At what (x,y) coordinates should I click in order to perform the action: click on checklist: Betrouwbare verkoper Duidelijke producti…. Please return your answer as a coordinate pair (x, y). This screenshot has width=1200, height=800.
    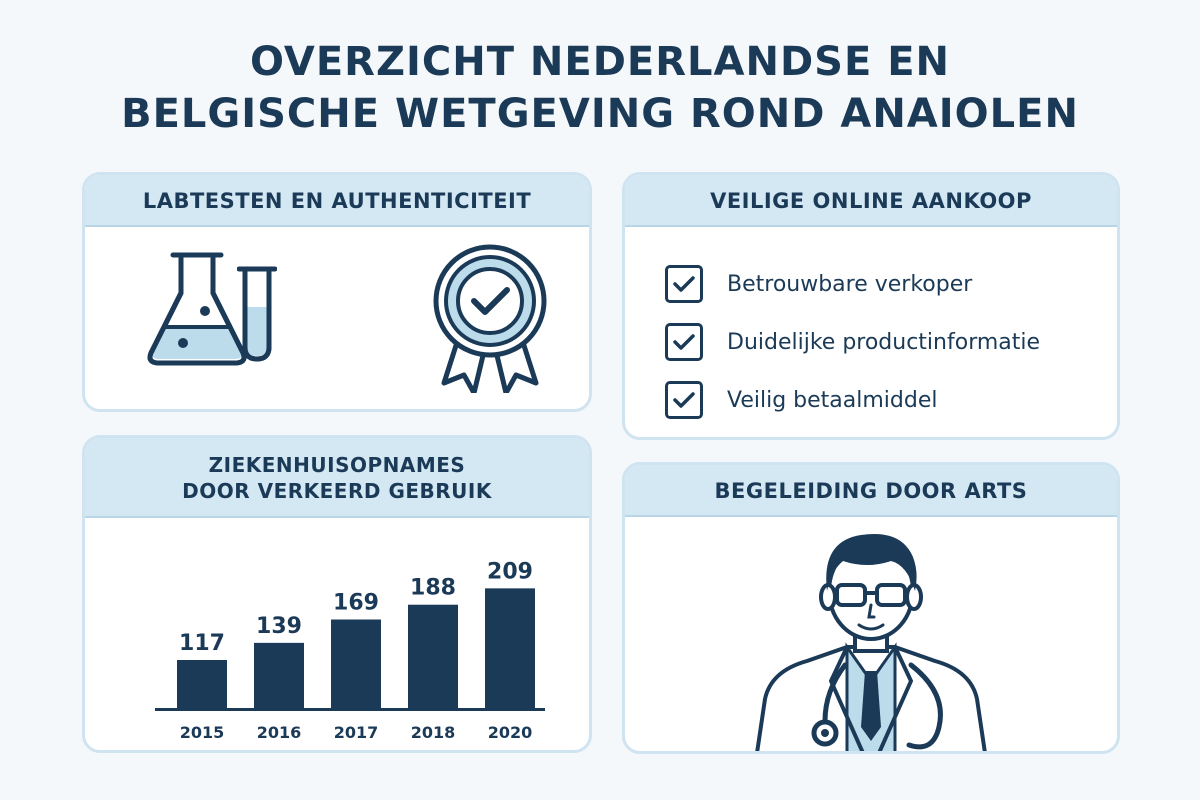
    Looking at the image, I should click on (852, 342).